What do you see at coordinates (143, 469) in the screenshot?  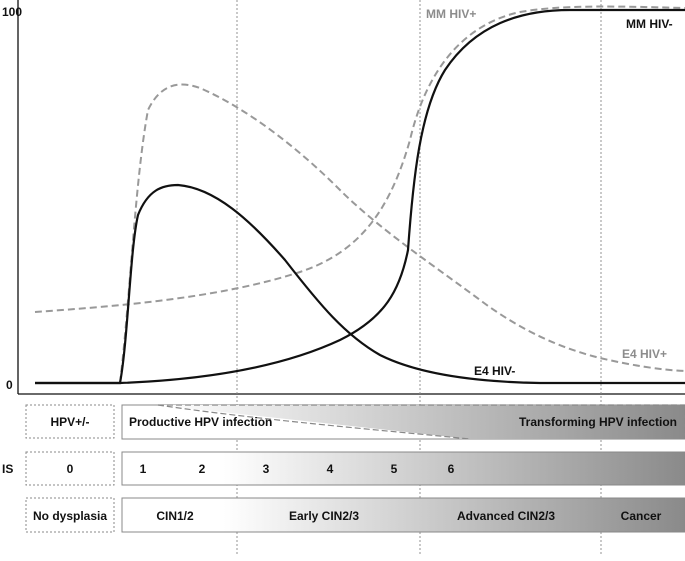 I see `is-stage-1: 1` at bounding box center [143, 469].